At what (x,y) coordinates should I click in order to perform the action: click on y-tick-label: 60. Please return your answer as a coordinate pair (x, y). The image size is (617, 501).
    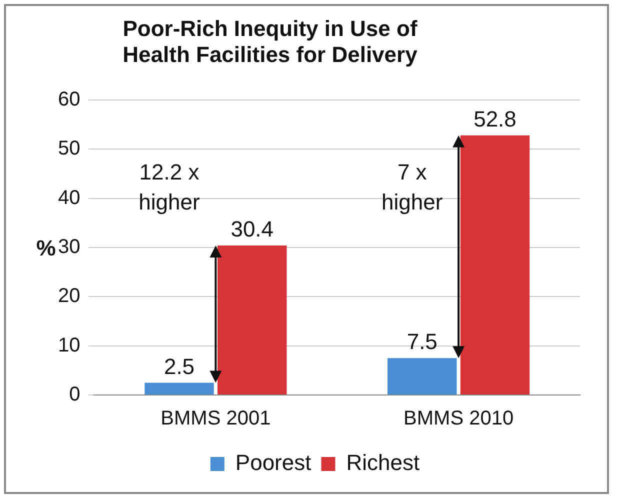
    Looking at the image, I should click on (69, 99).